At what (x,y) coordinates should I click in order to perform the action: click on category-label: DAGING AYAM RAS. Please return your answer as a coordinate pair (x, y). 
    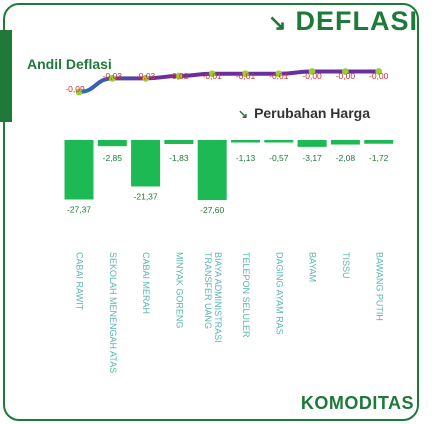
    Looking at the image, I should click on (279, 293).